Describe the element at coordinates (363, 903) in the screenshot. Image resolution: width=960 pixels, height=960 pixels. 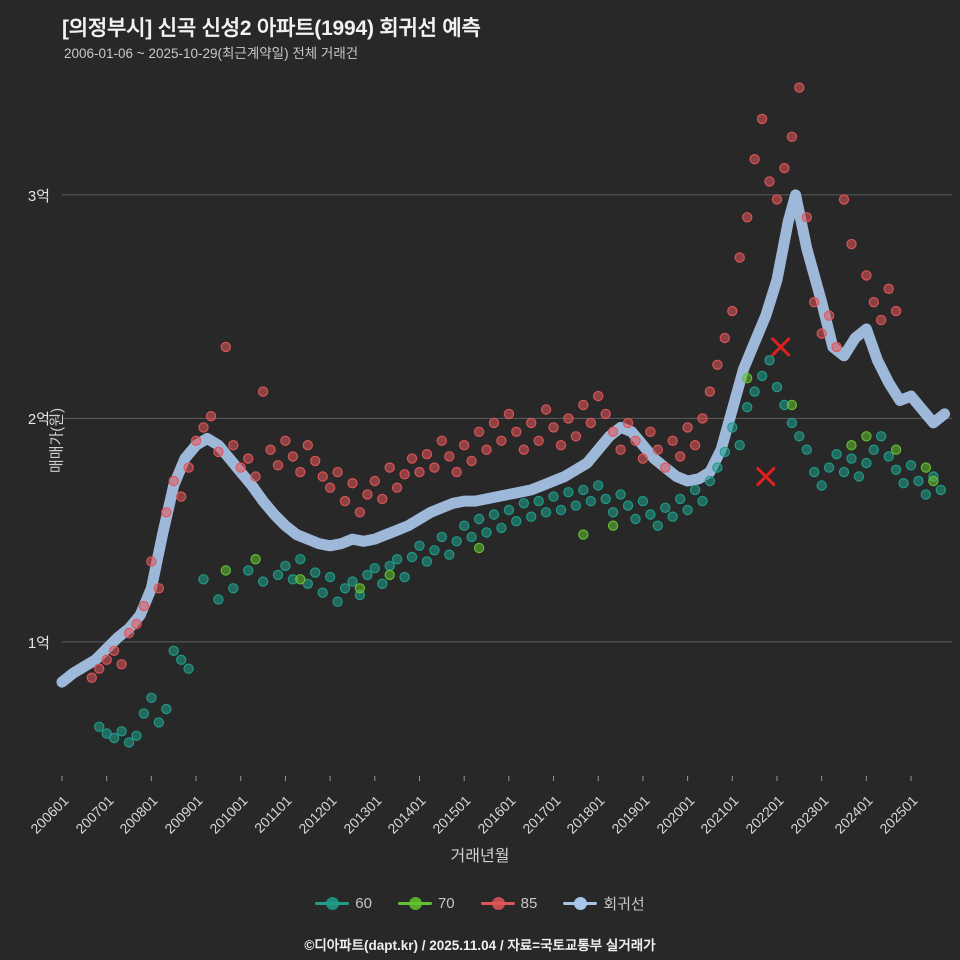
I see `legend-label: 60` at that location.